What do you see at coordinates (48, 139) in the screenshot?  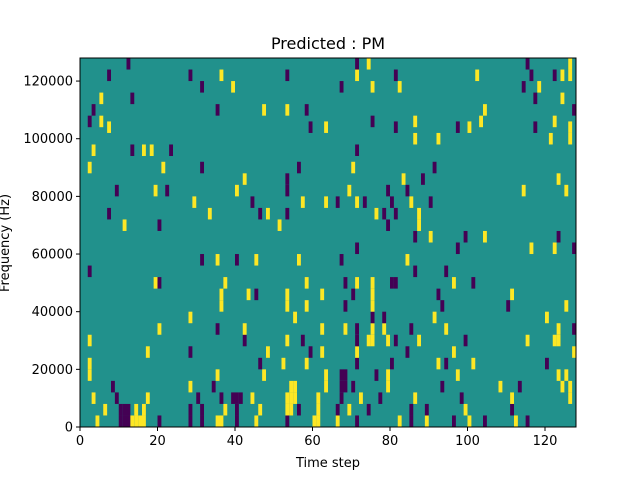 I see `y-tick-label: 100000` at bounding box center [48, 139].